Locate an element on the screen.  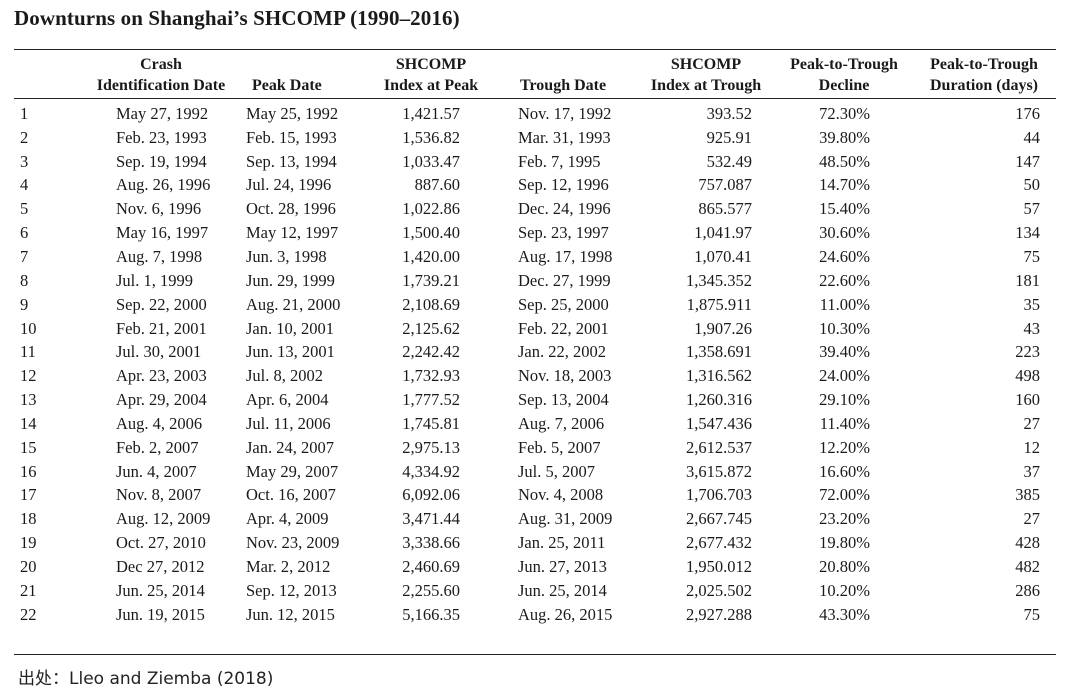
trough-date-cell: Aug. 17, 1998 is located at coordinates (565, 256).